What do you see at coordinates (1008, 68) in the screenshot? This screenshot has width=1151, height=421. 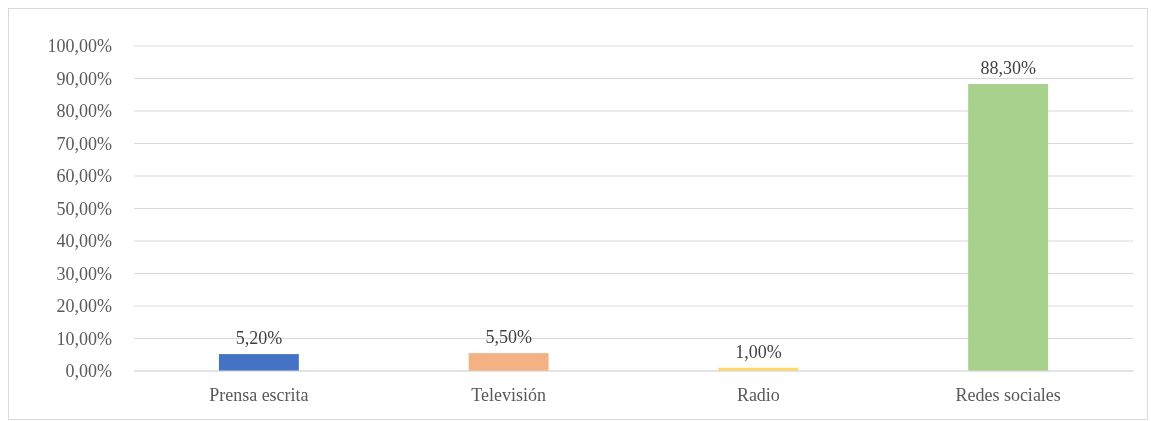 I see `data-label: 88,30%` at bounding box center [1008, 68].